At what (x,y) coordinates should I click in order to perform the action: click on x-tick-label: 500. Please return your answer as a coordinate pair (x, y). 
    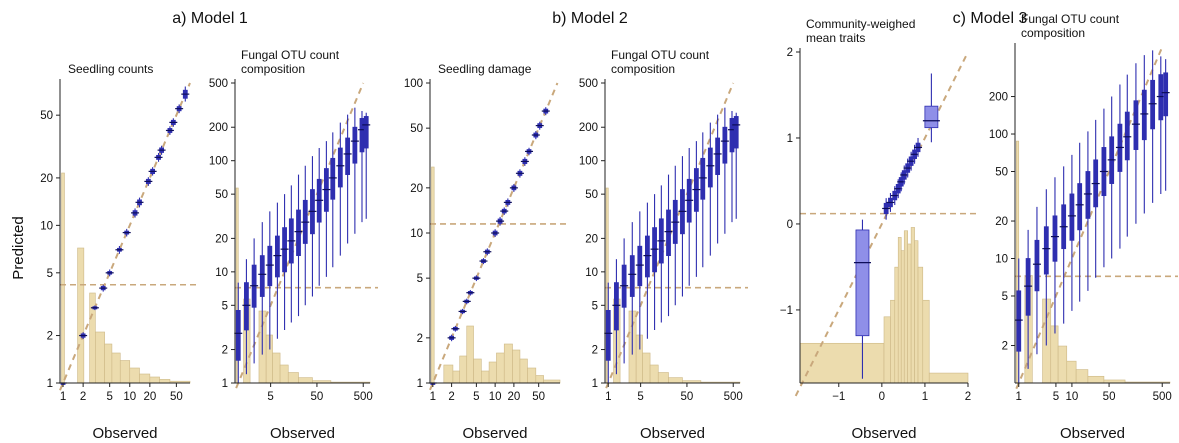
    Looking at the image, I should click on (363, 397).